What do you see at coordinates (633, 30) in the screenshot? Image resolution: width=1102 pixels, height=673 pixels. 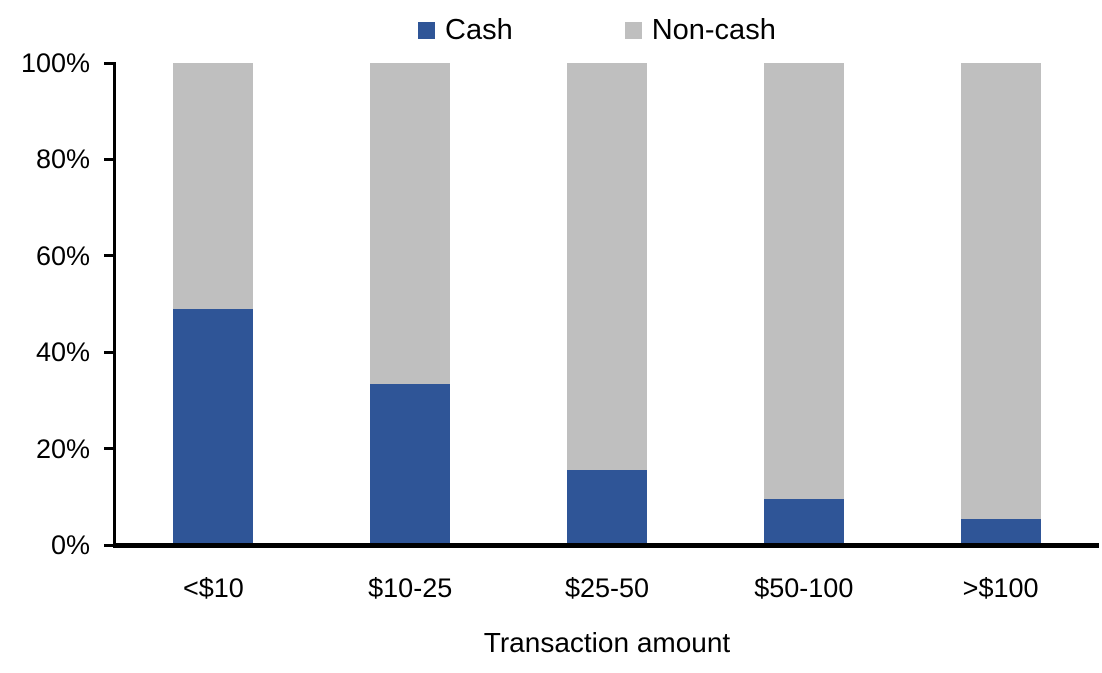 I see `non-cash-legend-swatch-icon` at bounding box center [633, 30].